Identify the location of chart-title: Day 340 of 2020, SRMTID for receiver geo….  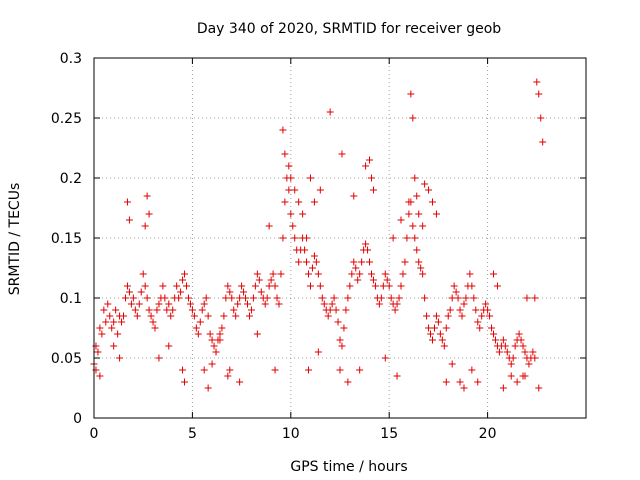
(349, 29).